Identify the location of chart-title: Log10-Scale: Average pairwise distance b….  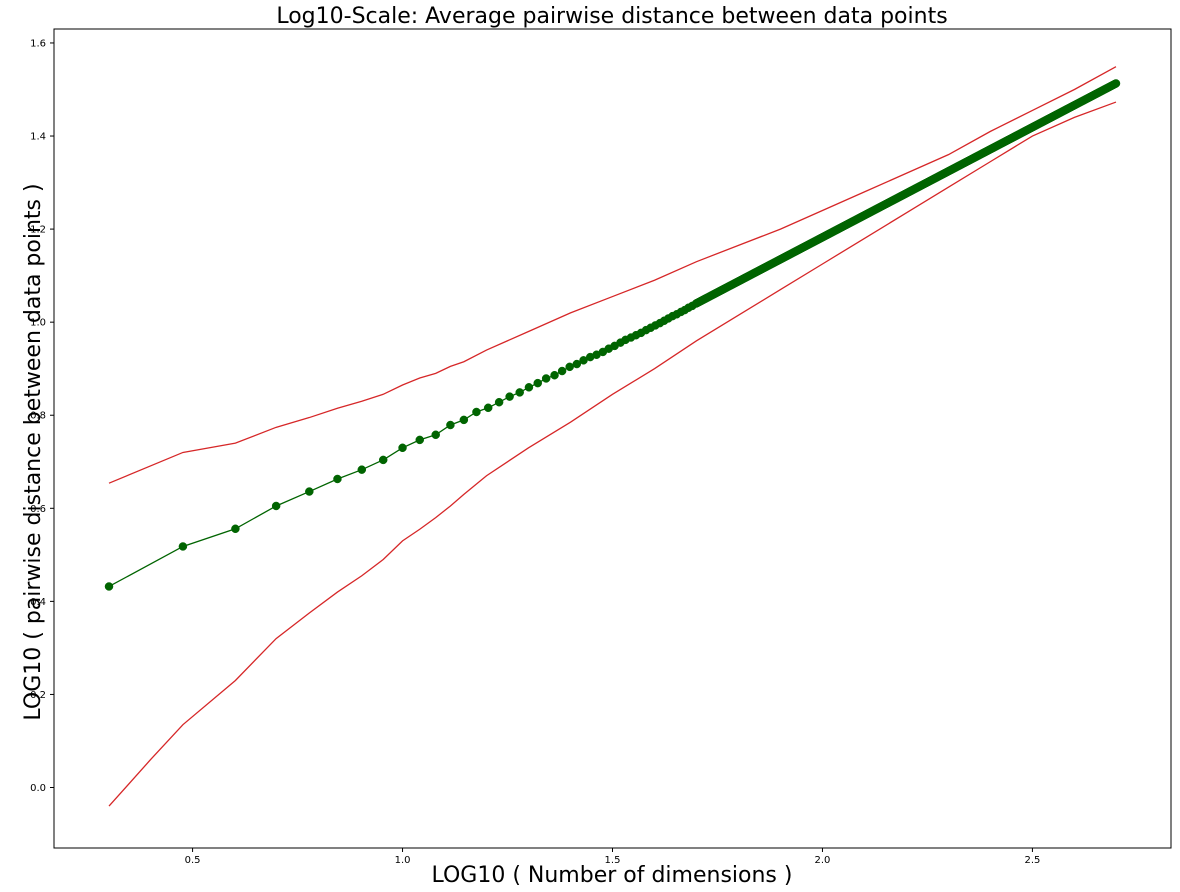
(611, 16).